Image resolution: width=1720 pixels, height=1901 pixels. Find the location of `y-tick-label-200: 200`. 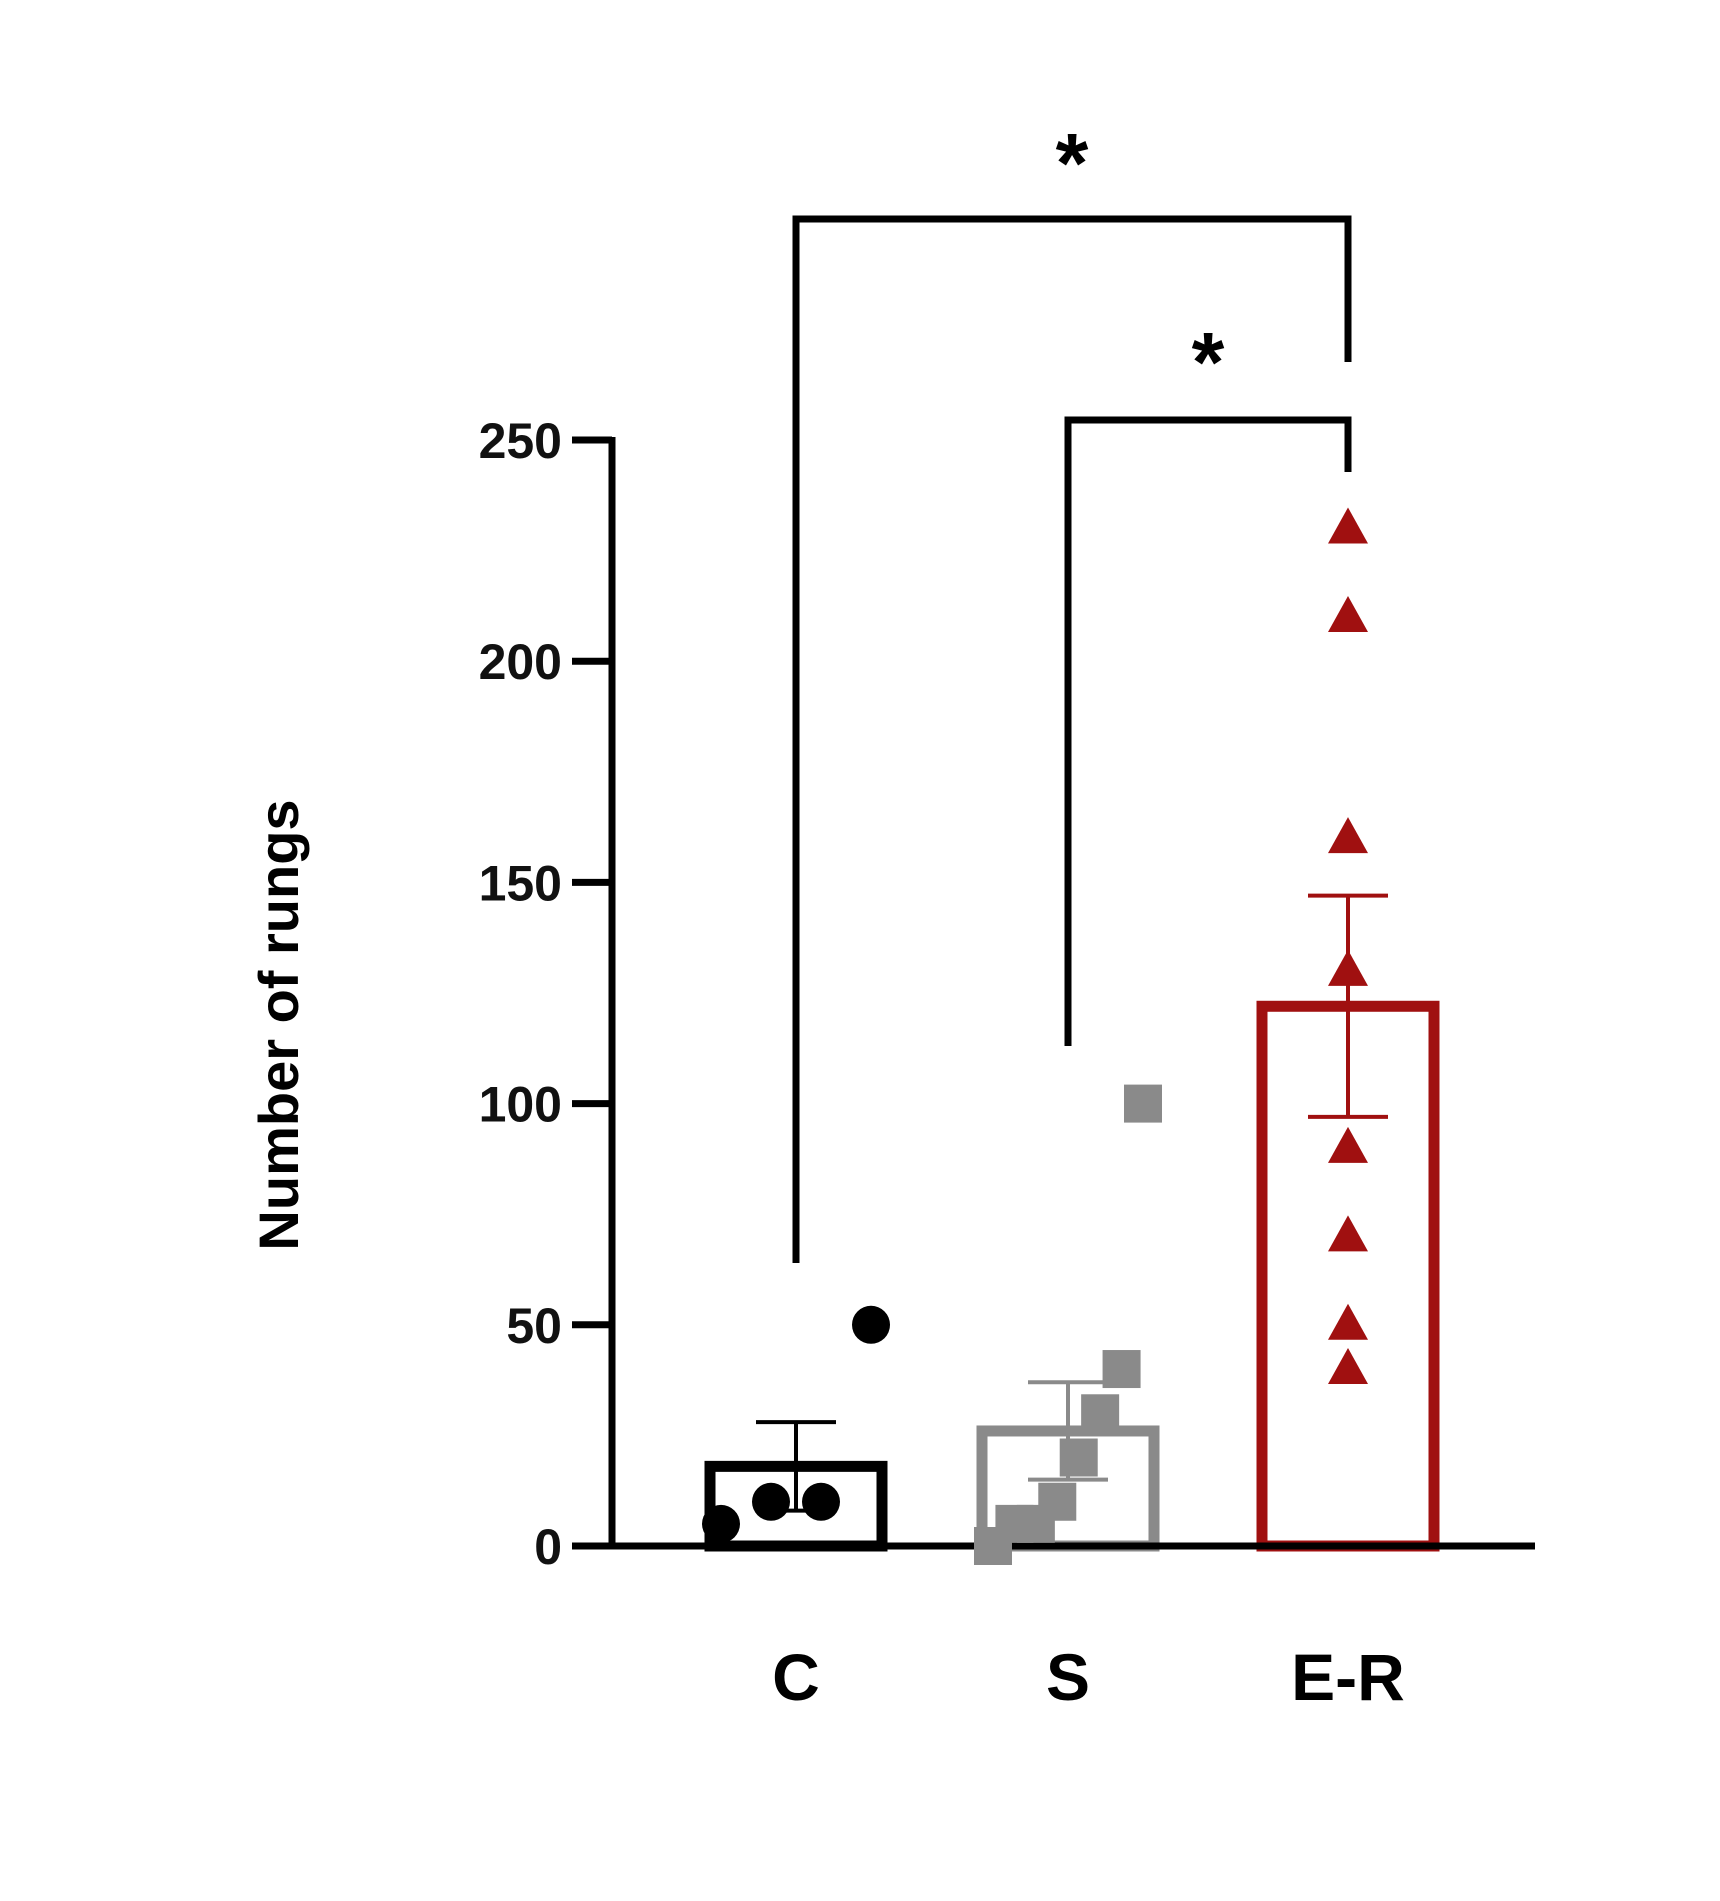

y-tick-label-200: 200 is located at coordinates (520, 662).